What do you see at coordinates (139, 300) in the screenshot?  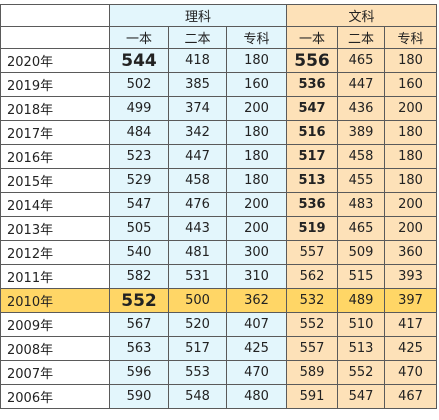 I see `li-1-cell: 552` at bounding box center [139, 300].